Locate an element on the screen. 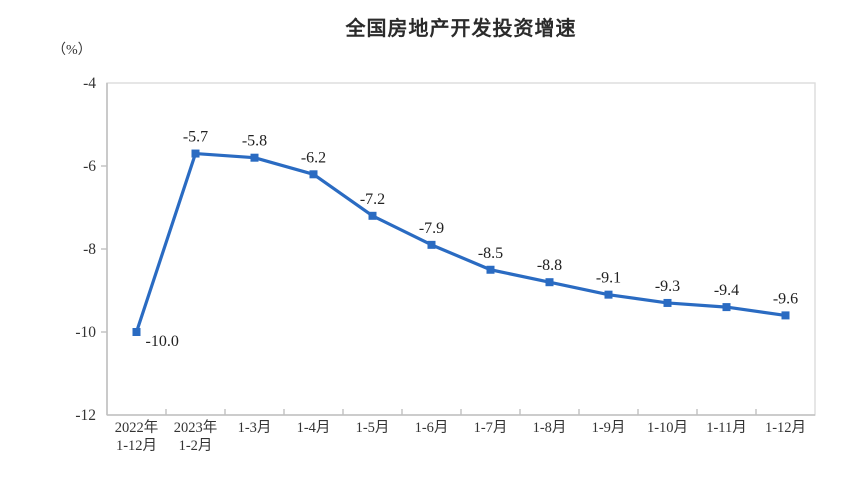  y-axis-tick-label: -12 is located at coordinates (85, 415).